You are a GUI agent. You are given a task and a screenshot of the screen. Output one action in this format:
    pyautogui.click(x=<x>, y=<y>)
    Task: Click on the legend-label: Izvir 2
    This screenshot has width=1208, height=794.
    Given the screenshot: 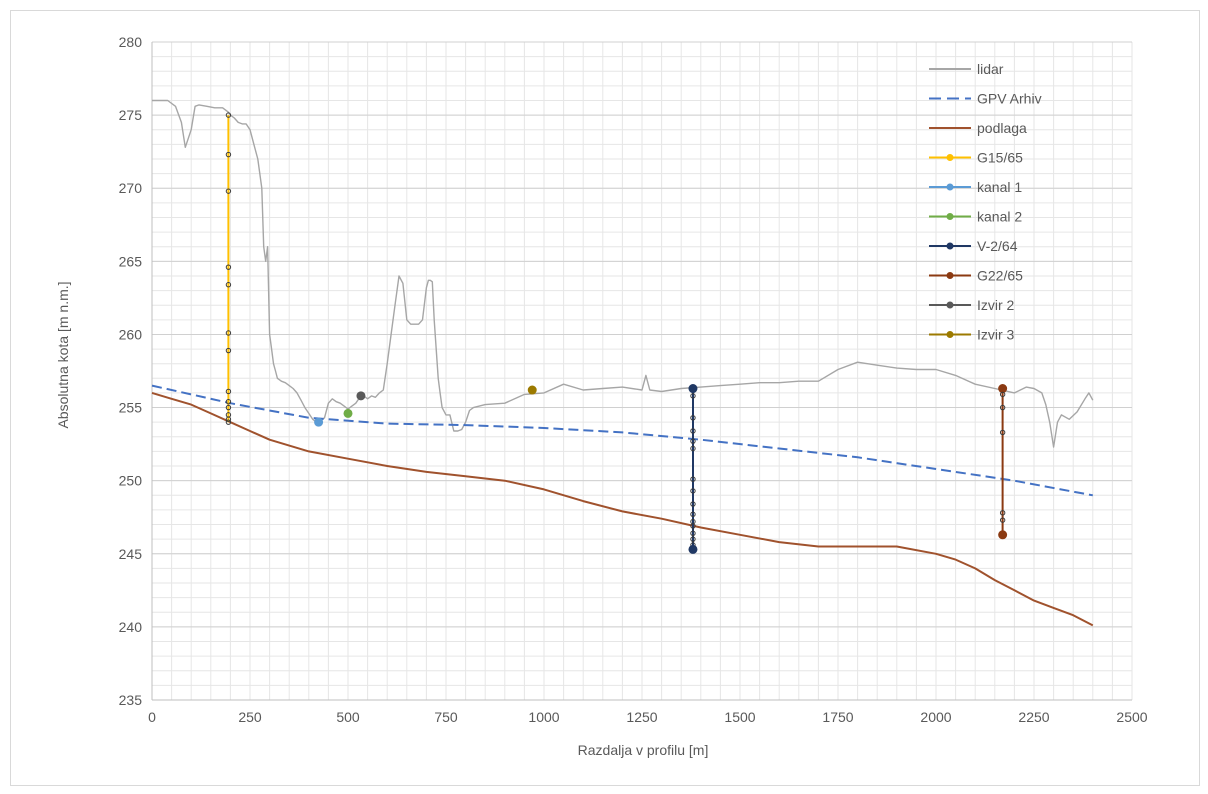 What is the action you would take?
    pyautogui.click(x=996, y=305)
    